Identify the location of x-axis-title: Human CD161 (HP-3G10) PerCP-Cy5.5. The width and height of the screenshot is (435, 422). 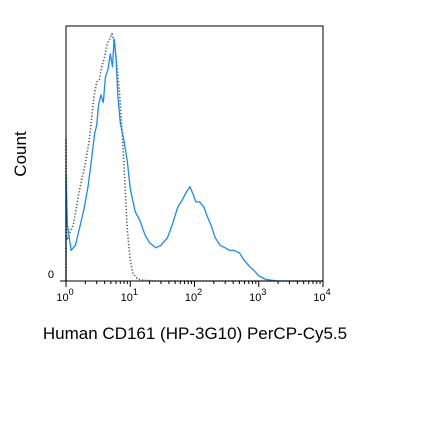
(195, 333).